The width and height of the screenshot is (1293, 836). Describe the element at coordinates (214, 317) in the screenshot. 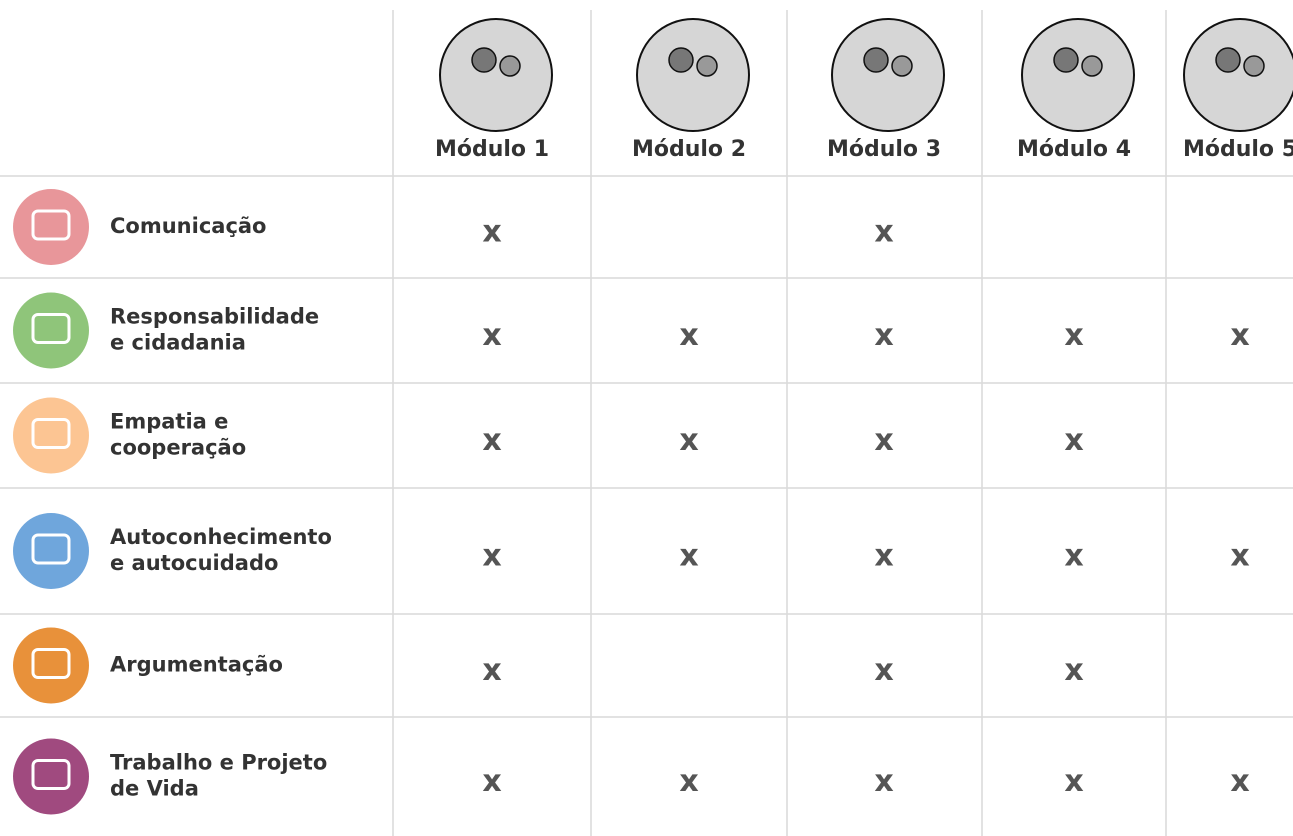

I see `skill-label: Responsabilidade` at that location.